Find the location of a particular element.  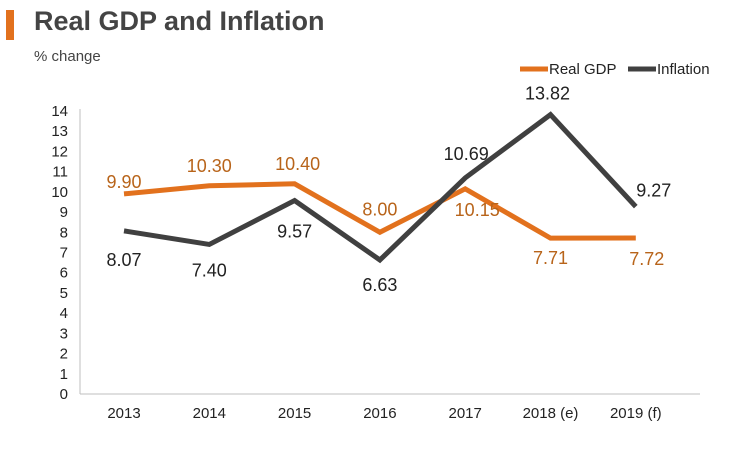

y-axis-unit-label: % change is located at coordinates (67, 56).